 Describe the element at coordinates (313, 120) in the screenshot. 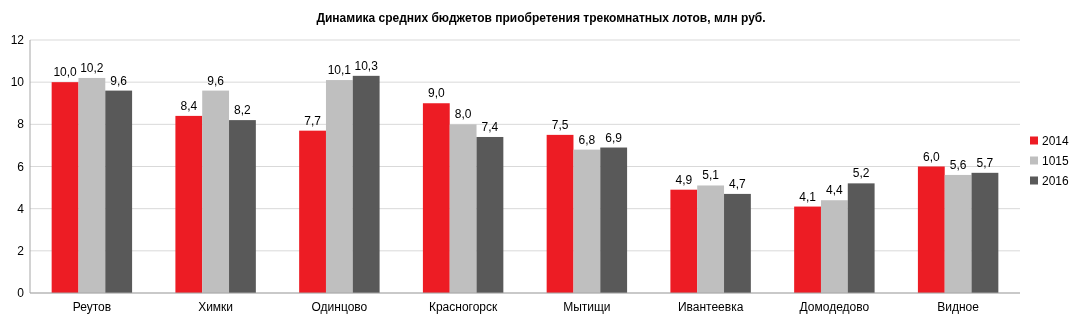

I see `data-label: 7,7` at that location.